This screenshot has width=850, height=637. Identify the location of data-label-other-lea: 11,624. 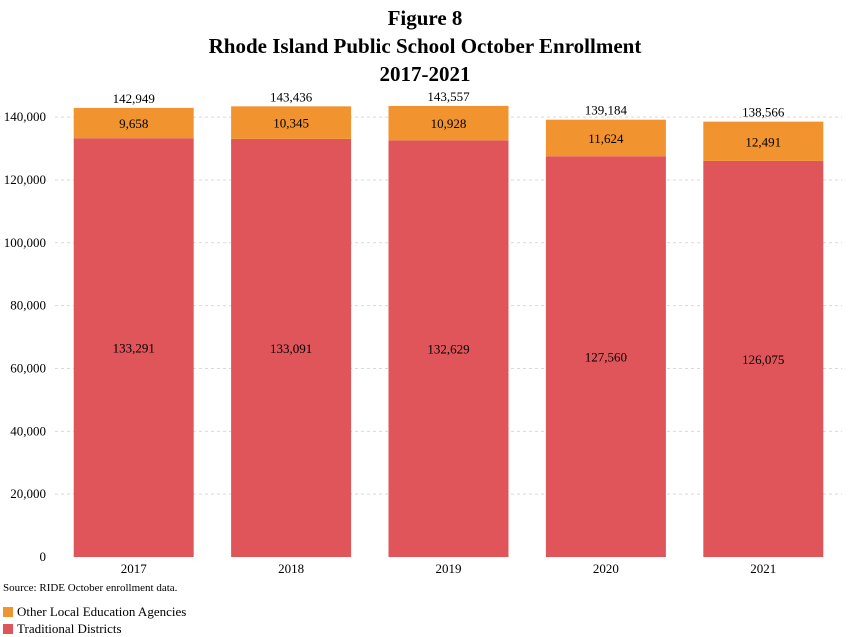
(606, 138).